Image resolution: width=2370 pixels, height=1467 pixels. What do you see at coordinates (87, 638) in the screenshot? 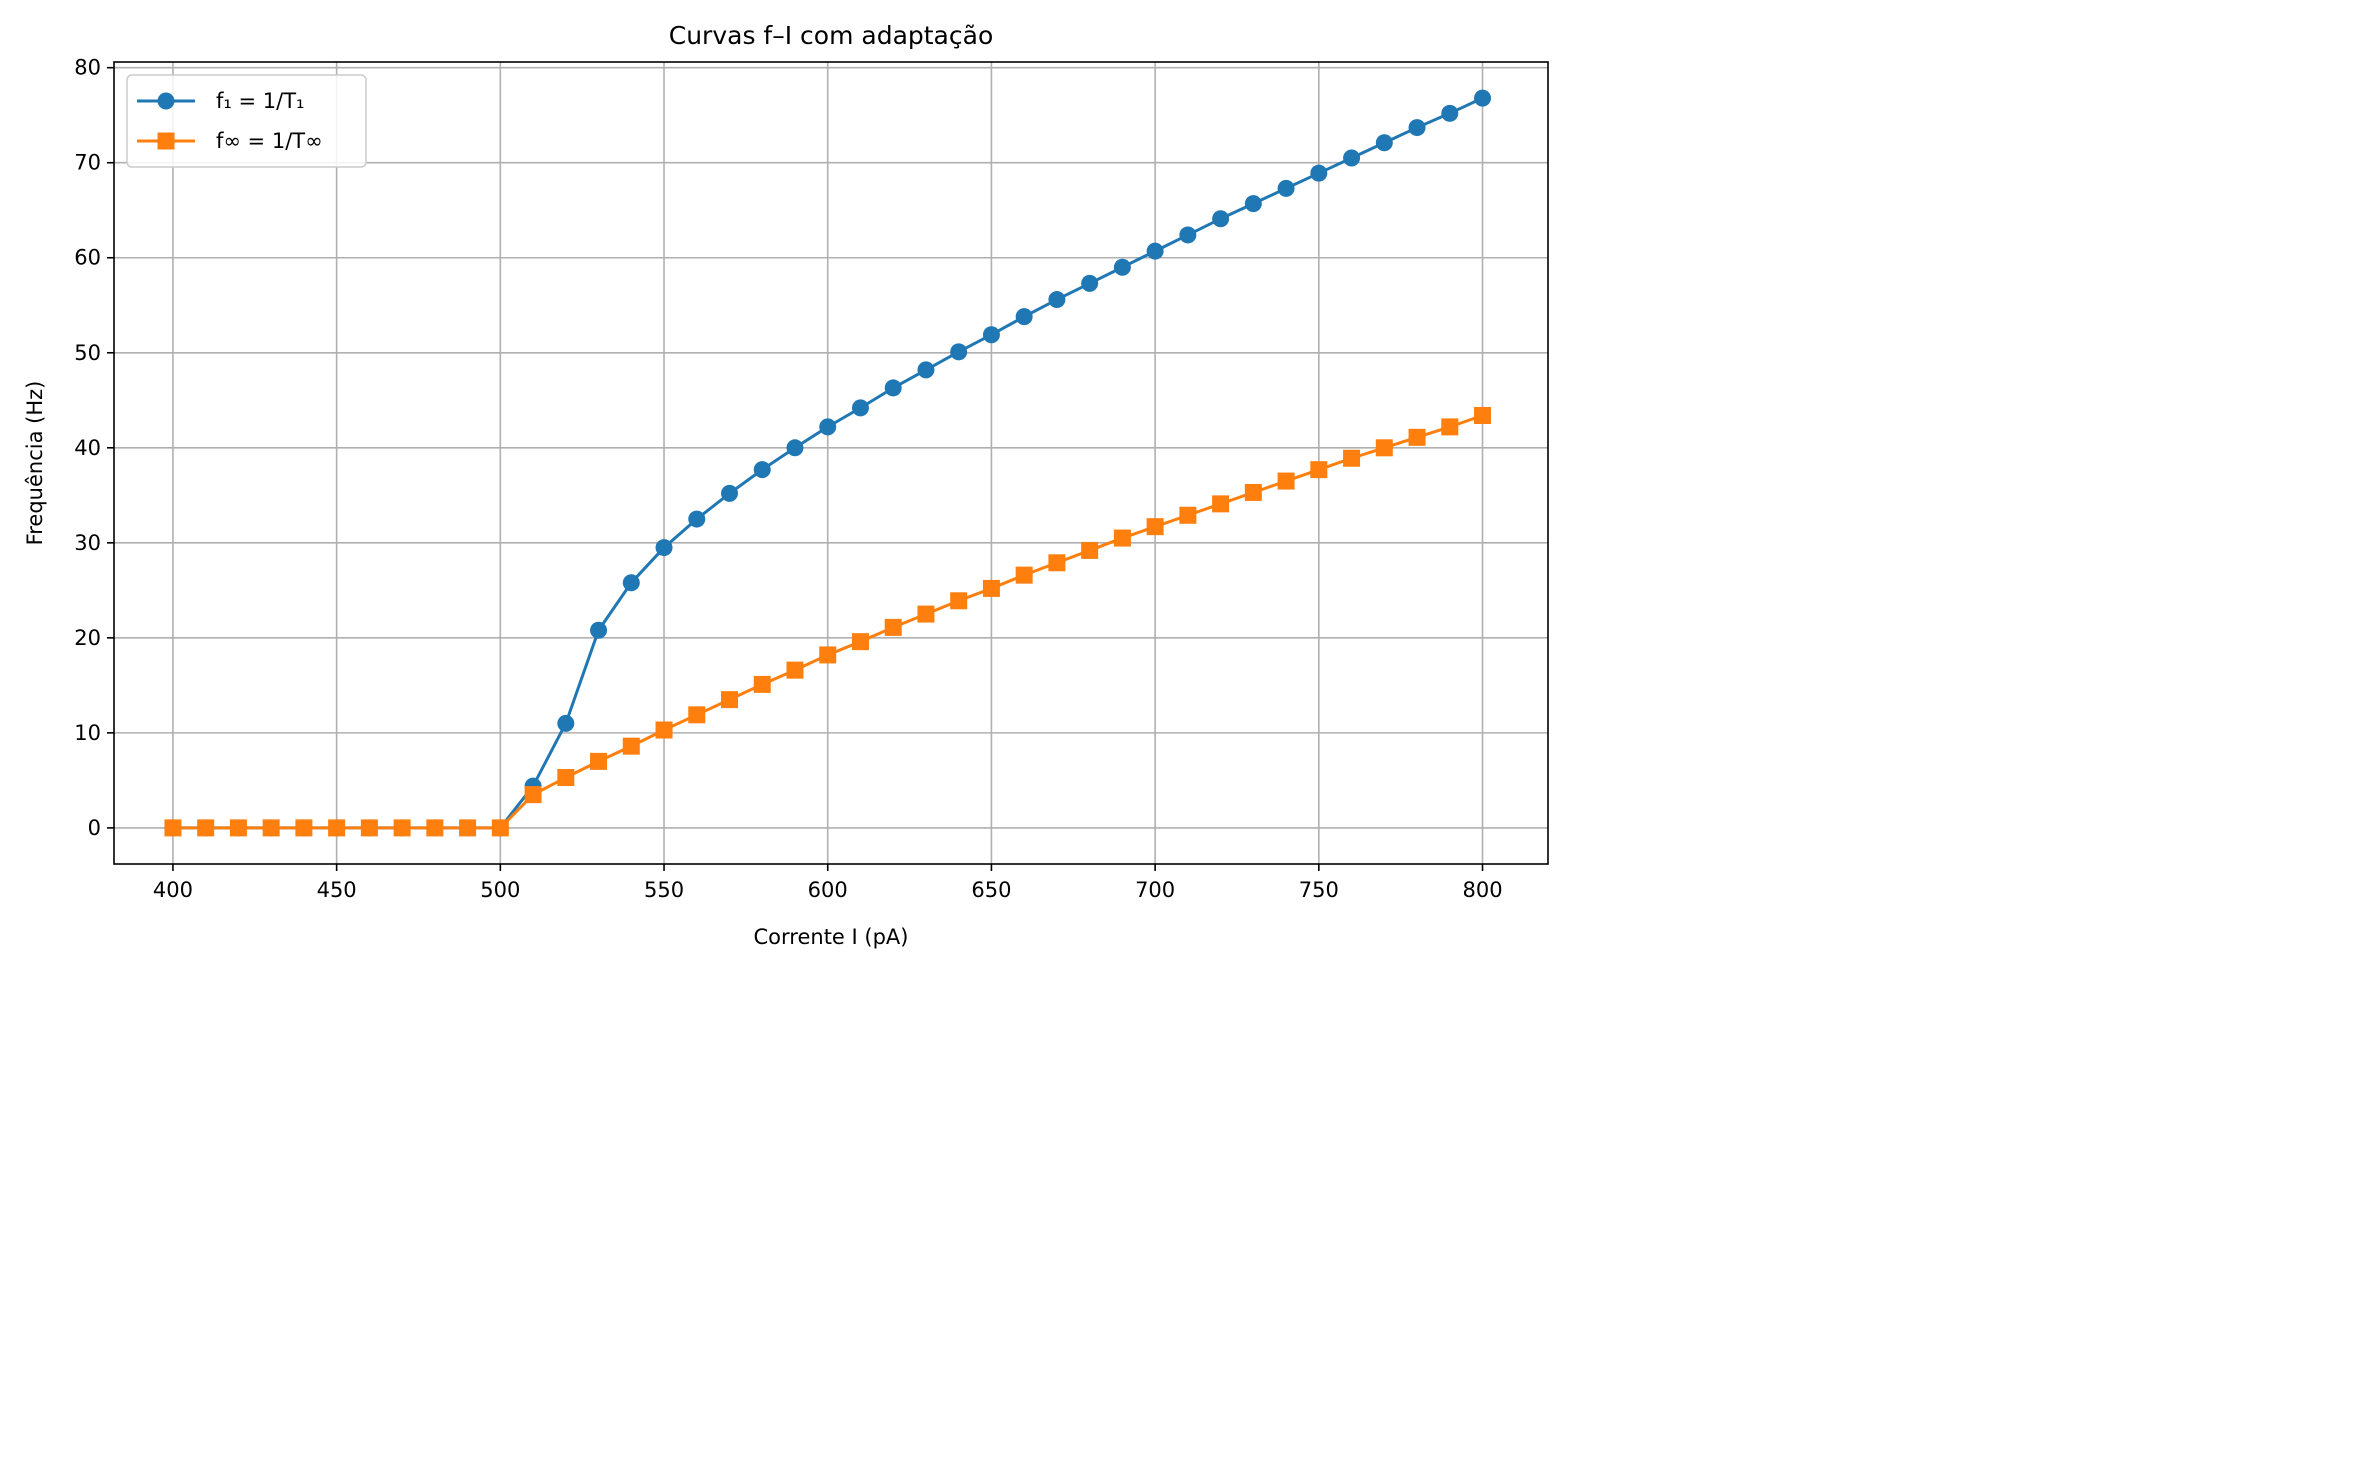
I see `y-tick-label: 20` at bounding box center [87, 638].